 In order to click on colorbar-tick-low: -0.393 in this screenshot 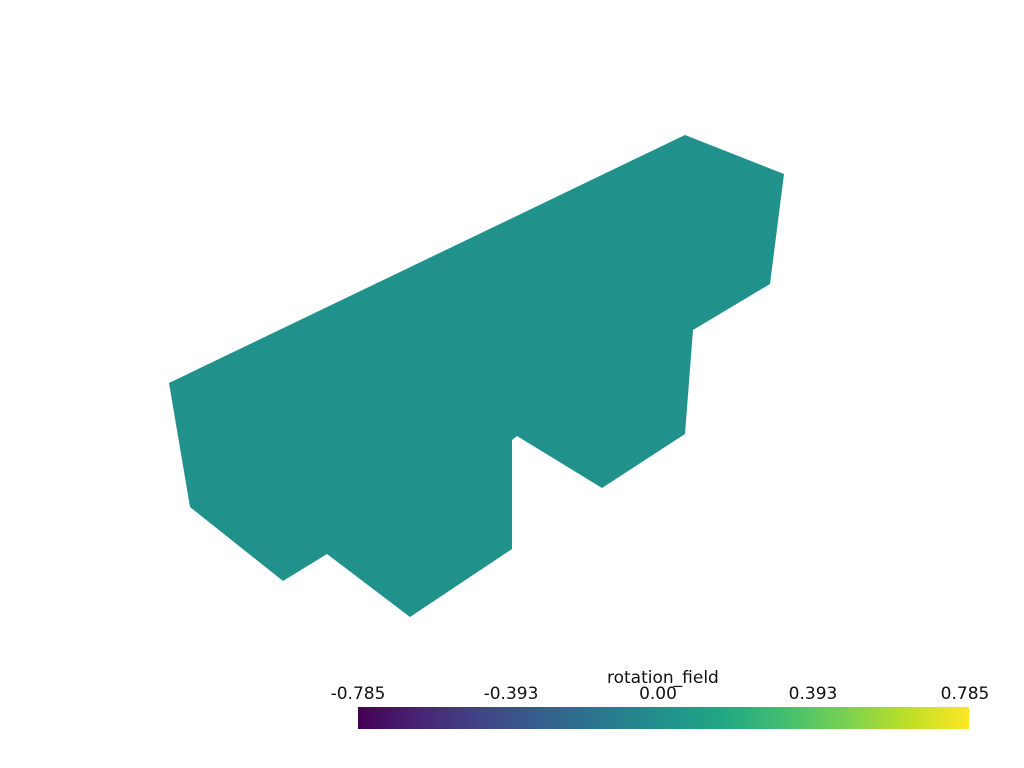, I will do `click(511, 694)`.